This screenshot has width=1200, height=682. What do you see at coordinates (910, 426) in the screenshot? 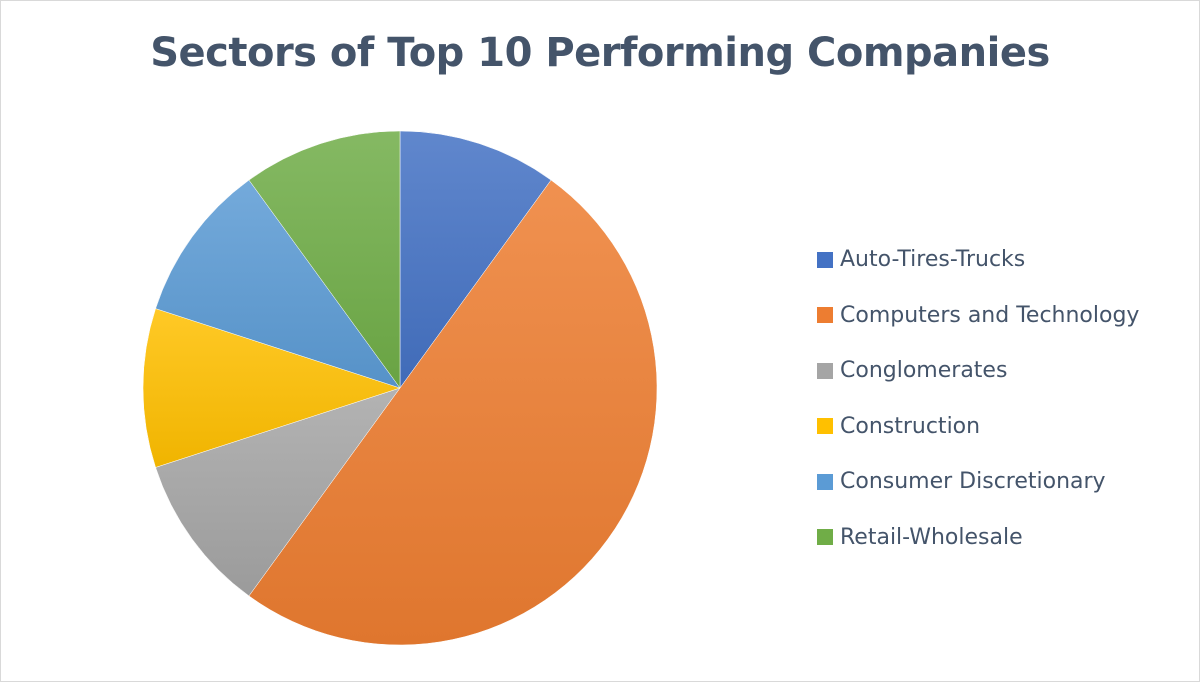
I see `legend-label: Construction` at bounding box center [910, 426].